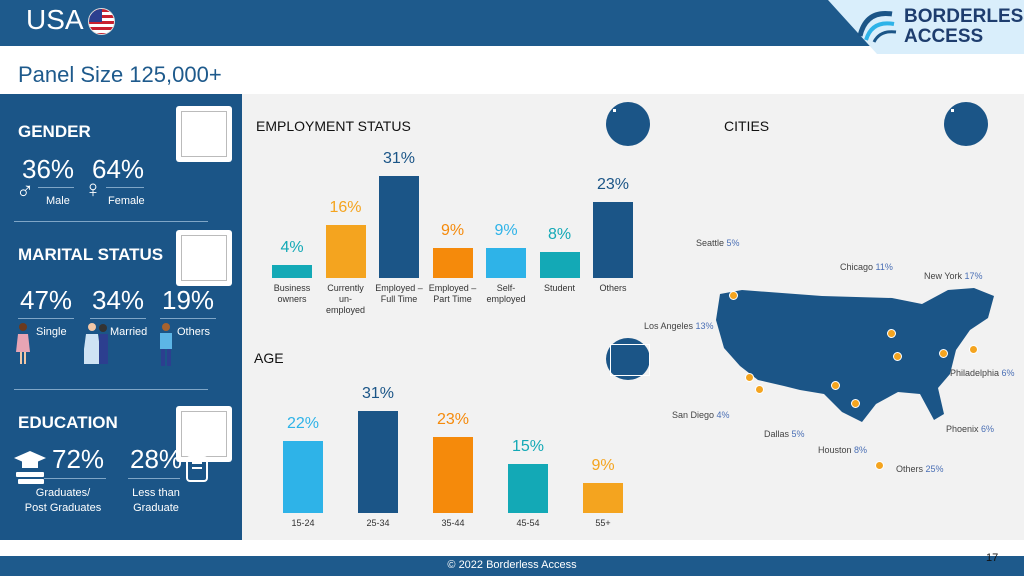 This screenshot has width=1024, height=576. I want to click on cities-heading: CITIES, so click(747, 126).